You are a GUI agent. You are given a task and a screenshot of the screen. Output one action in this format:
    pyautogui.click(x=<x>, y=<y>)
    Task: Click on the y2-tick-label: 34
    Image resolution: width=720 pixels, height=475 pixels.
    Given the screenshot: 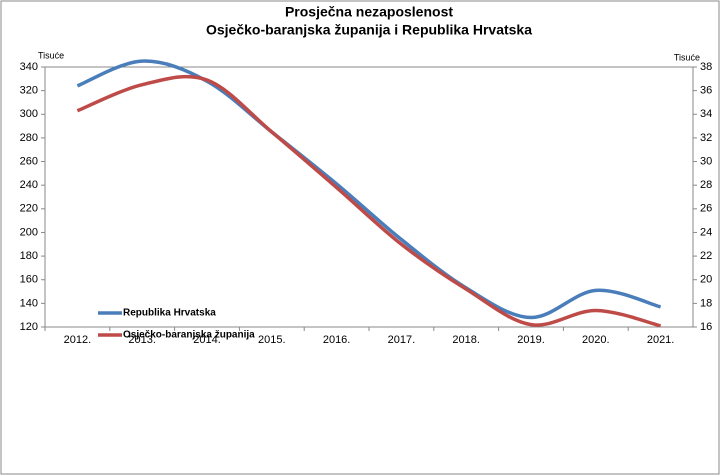 What is the action you would take?
    pyautogui.click(x=706, y=114)
    